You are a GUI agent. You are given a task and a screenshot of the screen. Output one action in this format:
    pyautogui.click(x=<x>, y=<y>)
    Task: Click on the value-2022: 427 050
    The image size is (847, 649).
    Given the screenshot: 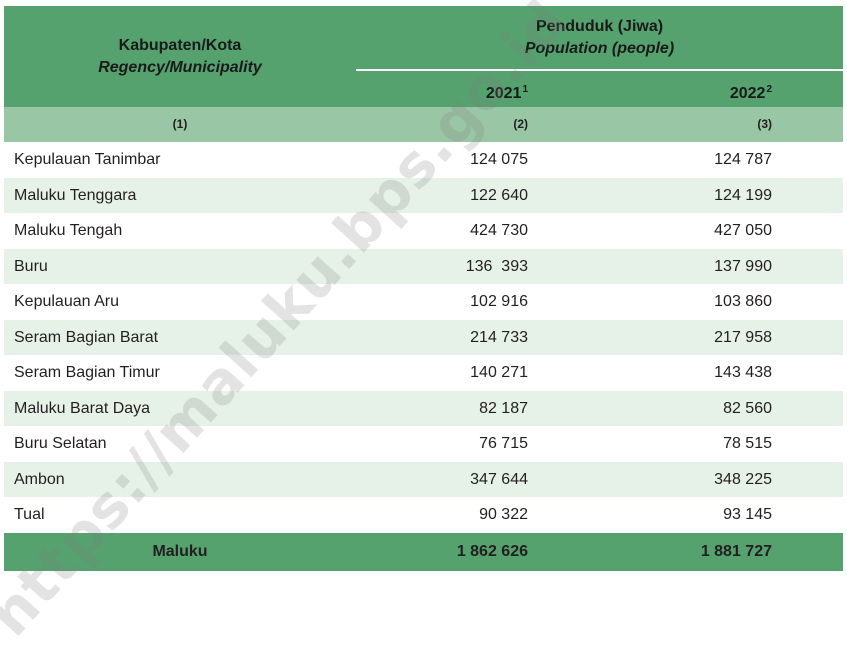 What is the action you would take?
    pyautogui.click(x=743, y=230)
    